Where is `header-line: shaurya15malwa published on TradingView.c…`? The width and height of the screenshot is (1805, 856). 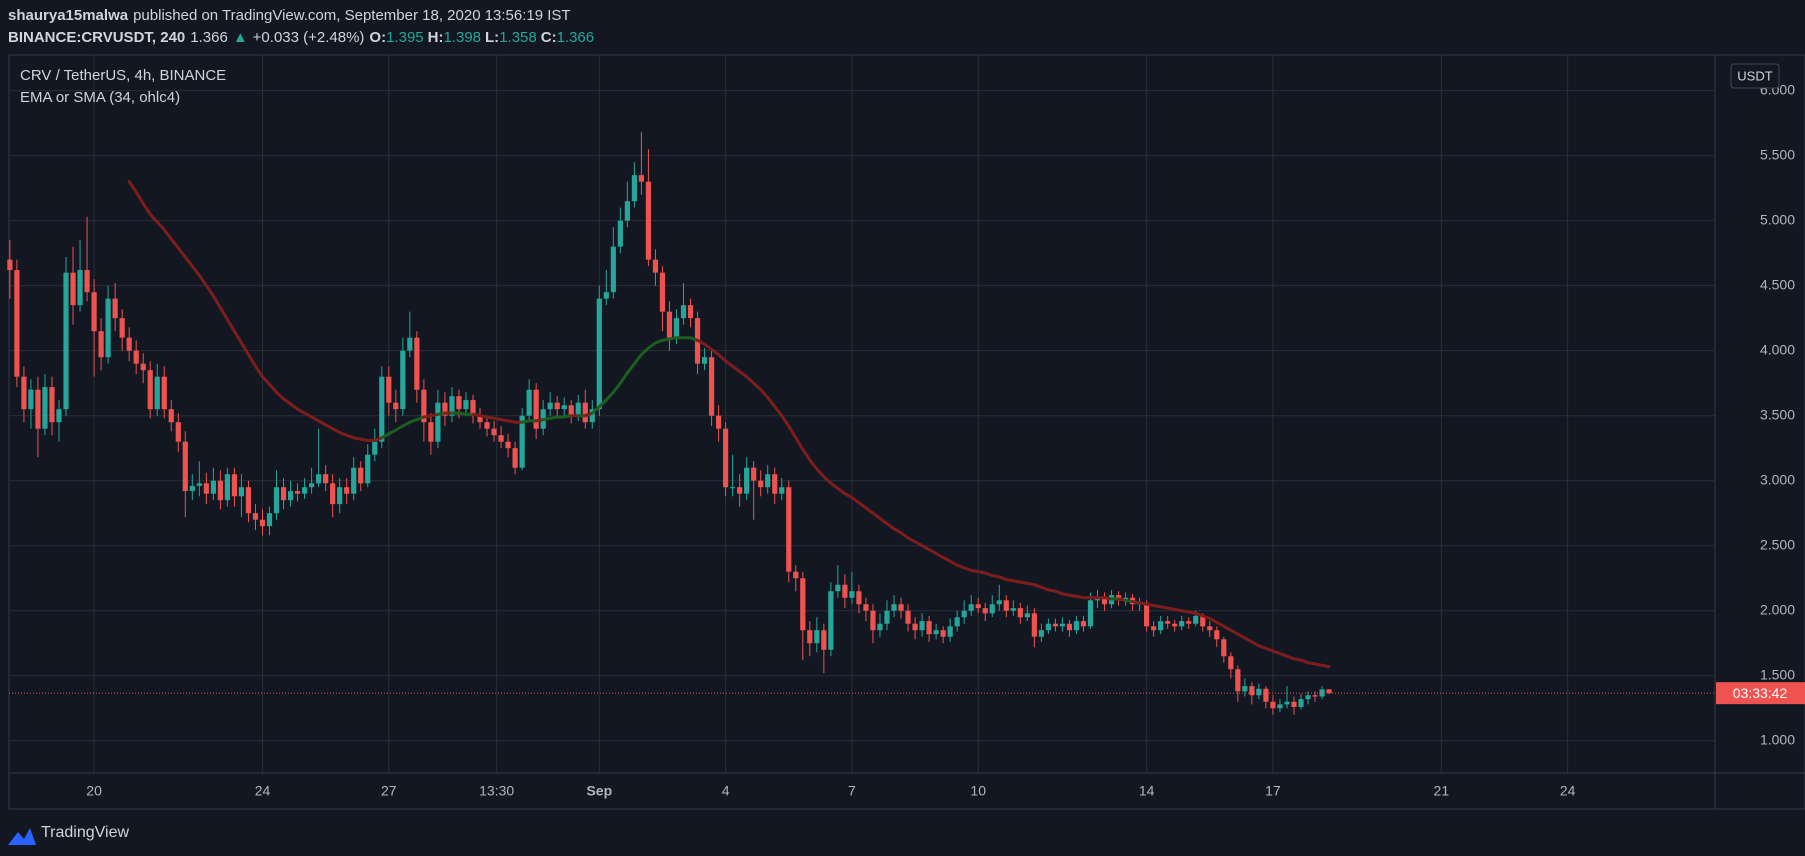
header-line: shaurya15malwa published on TradingView.c… is located at coordinates (301, 16).